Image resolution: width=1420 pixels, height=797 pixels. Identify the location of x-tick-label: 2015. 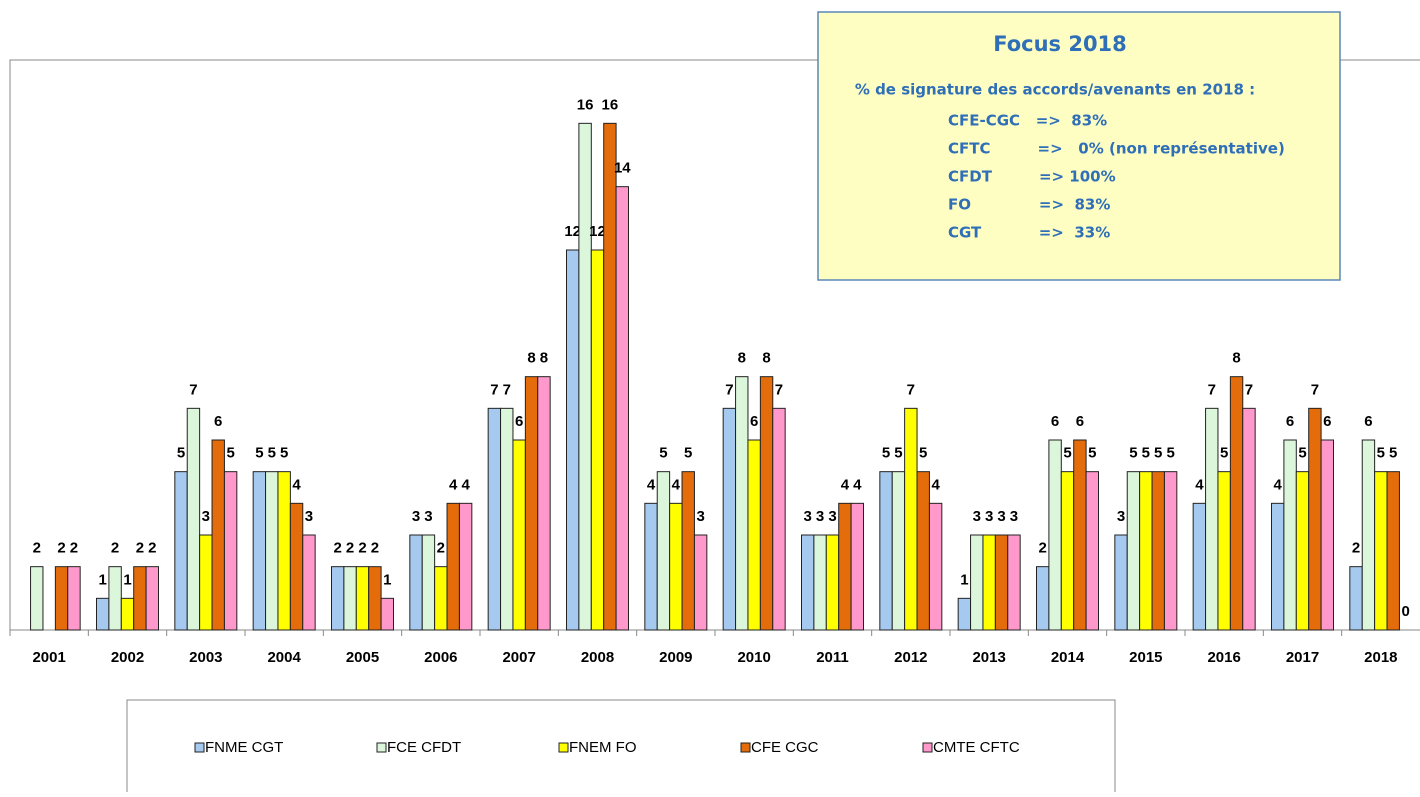
(1145, 657).